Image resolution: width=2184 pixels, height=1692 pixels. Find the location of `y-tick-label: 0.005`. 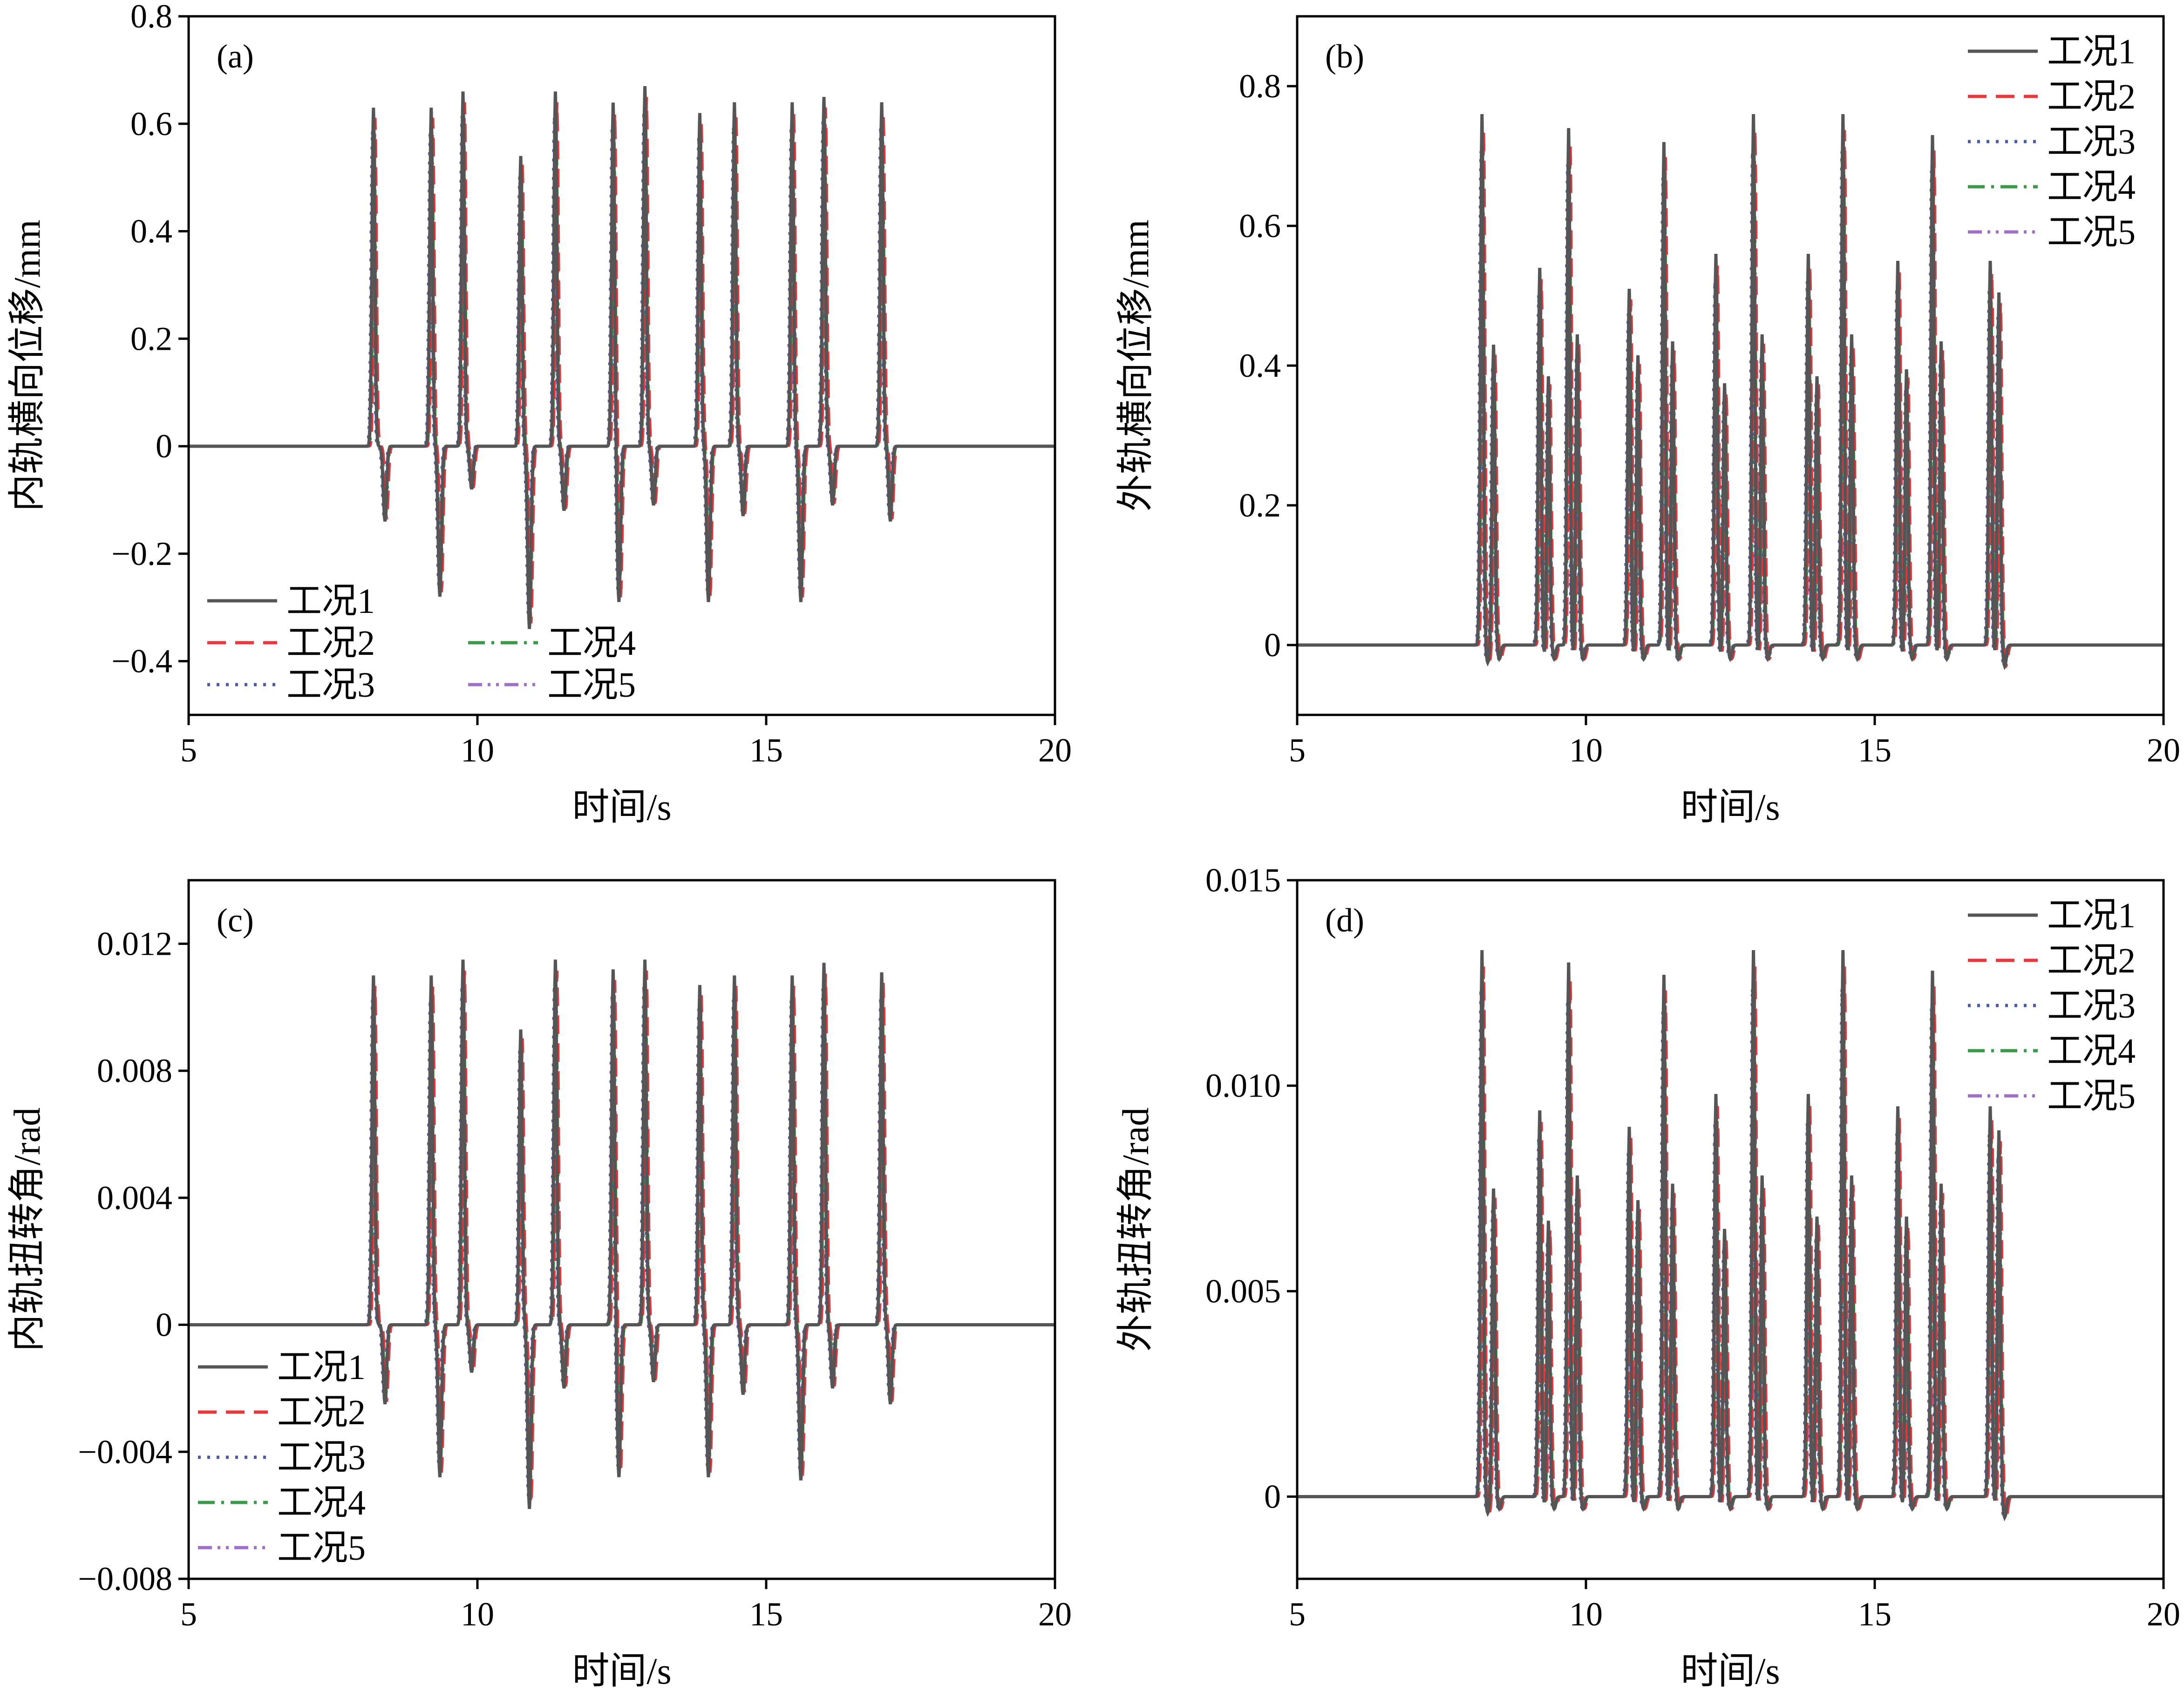

y-tick-label: 0.005 is located at coordinates (1243, 1291).